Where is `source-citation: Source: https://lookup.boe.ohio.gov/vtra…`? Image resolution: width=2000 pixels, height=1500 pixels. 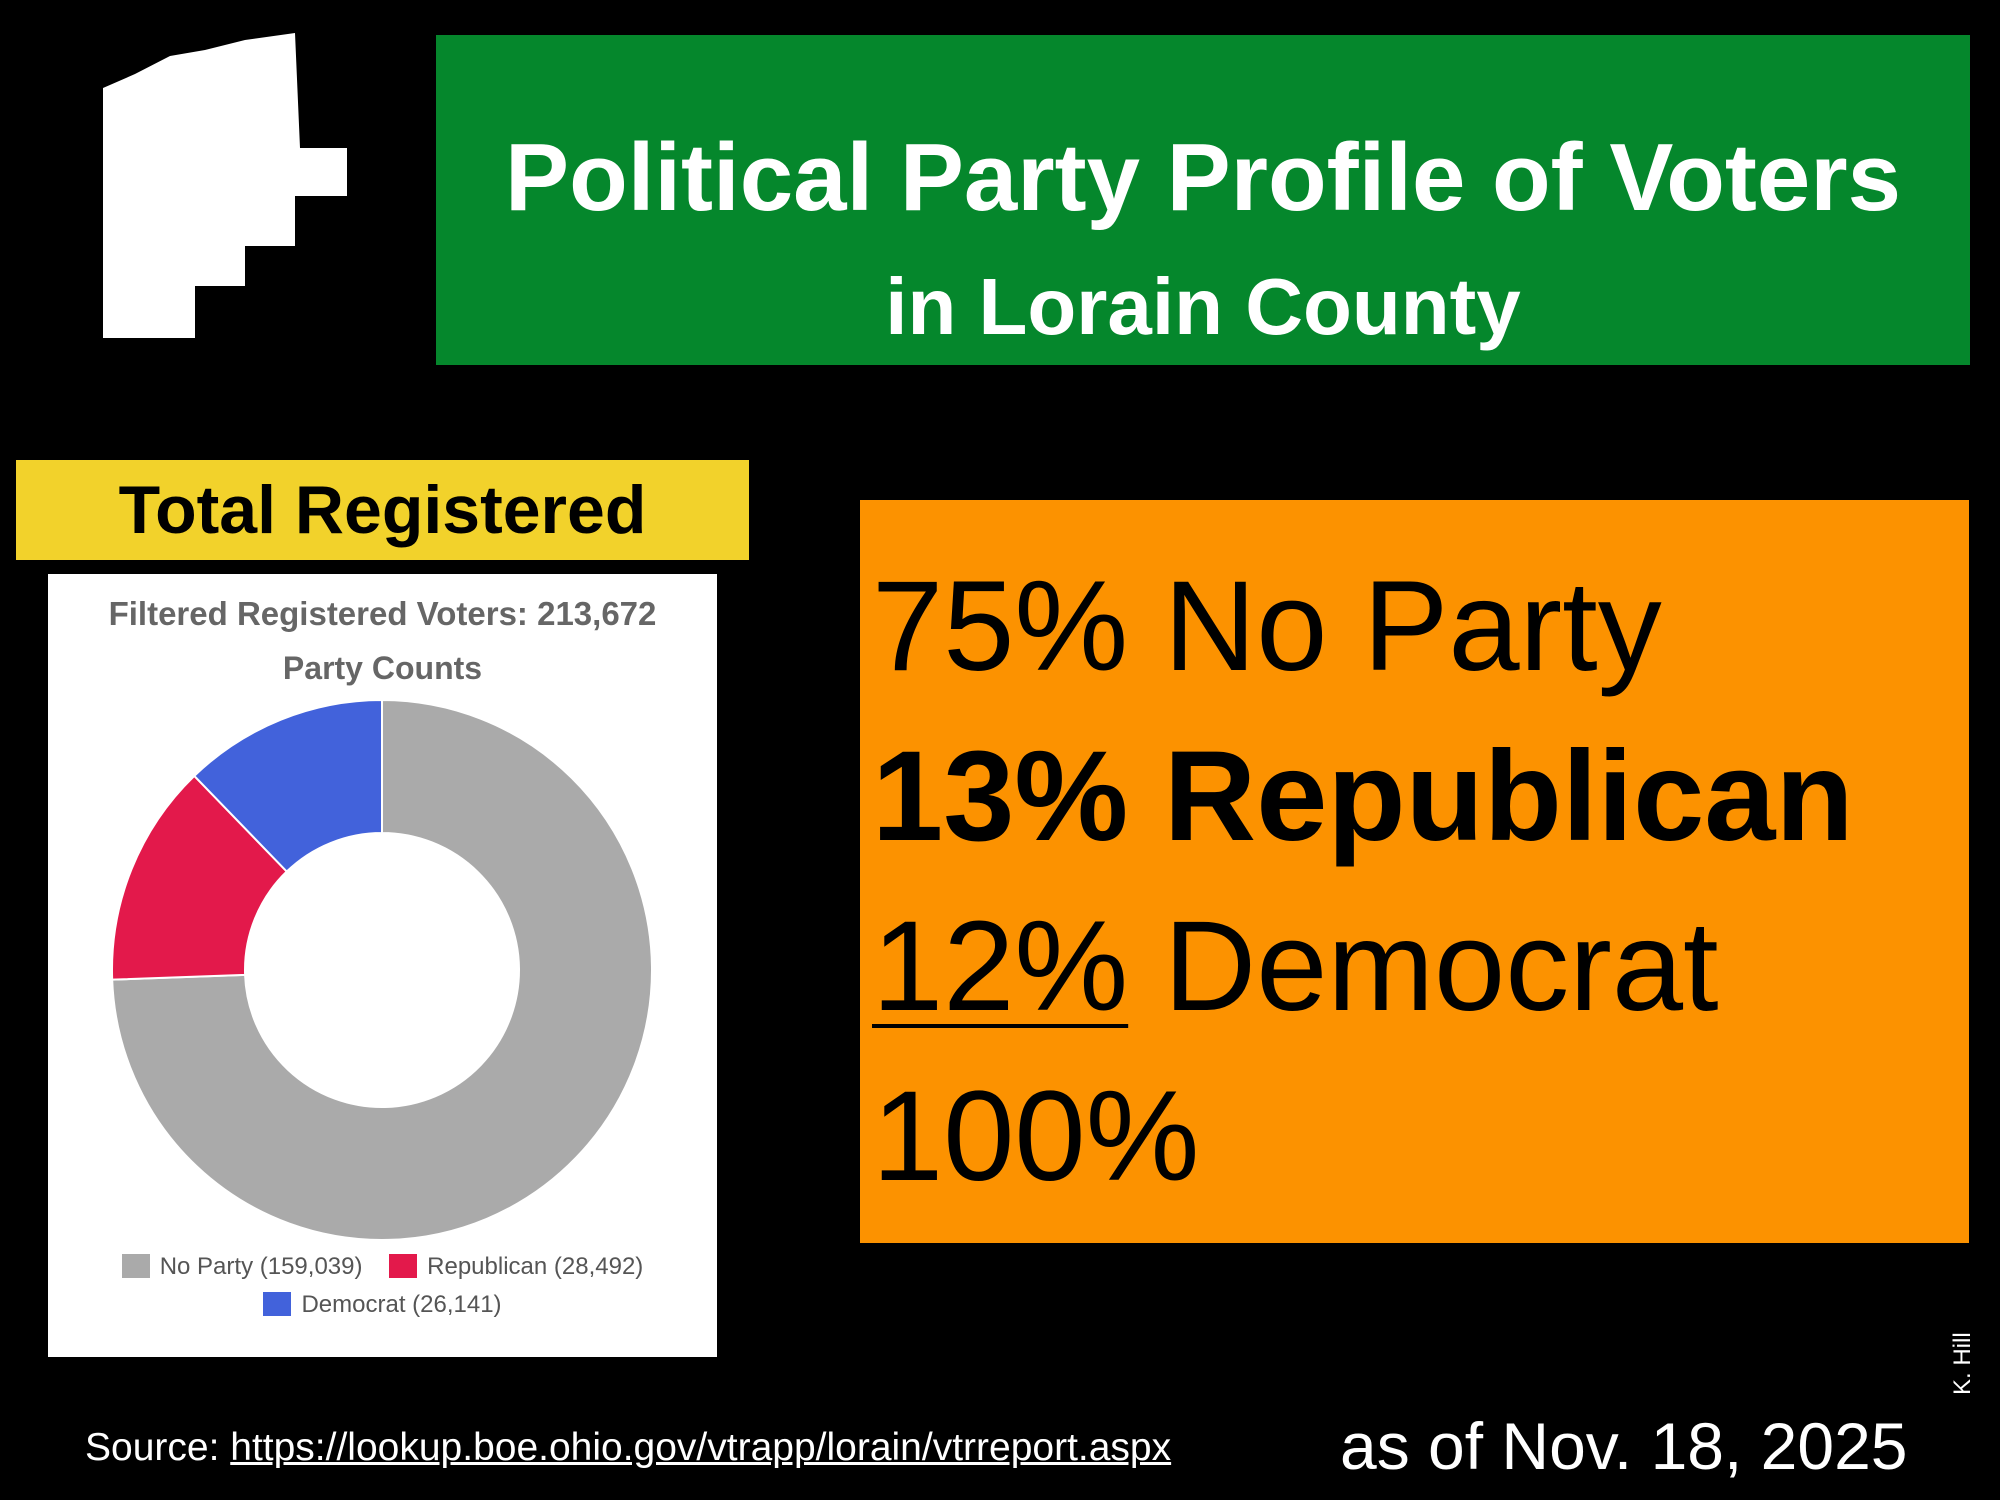
source-citation: Source: https://lookup.boe.ohio.gov/vtra… is located at coordinates (628, 1448).